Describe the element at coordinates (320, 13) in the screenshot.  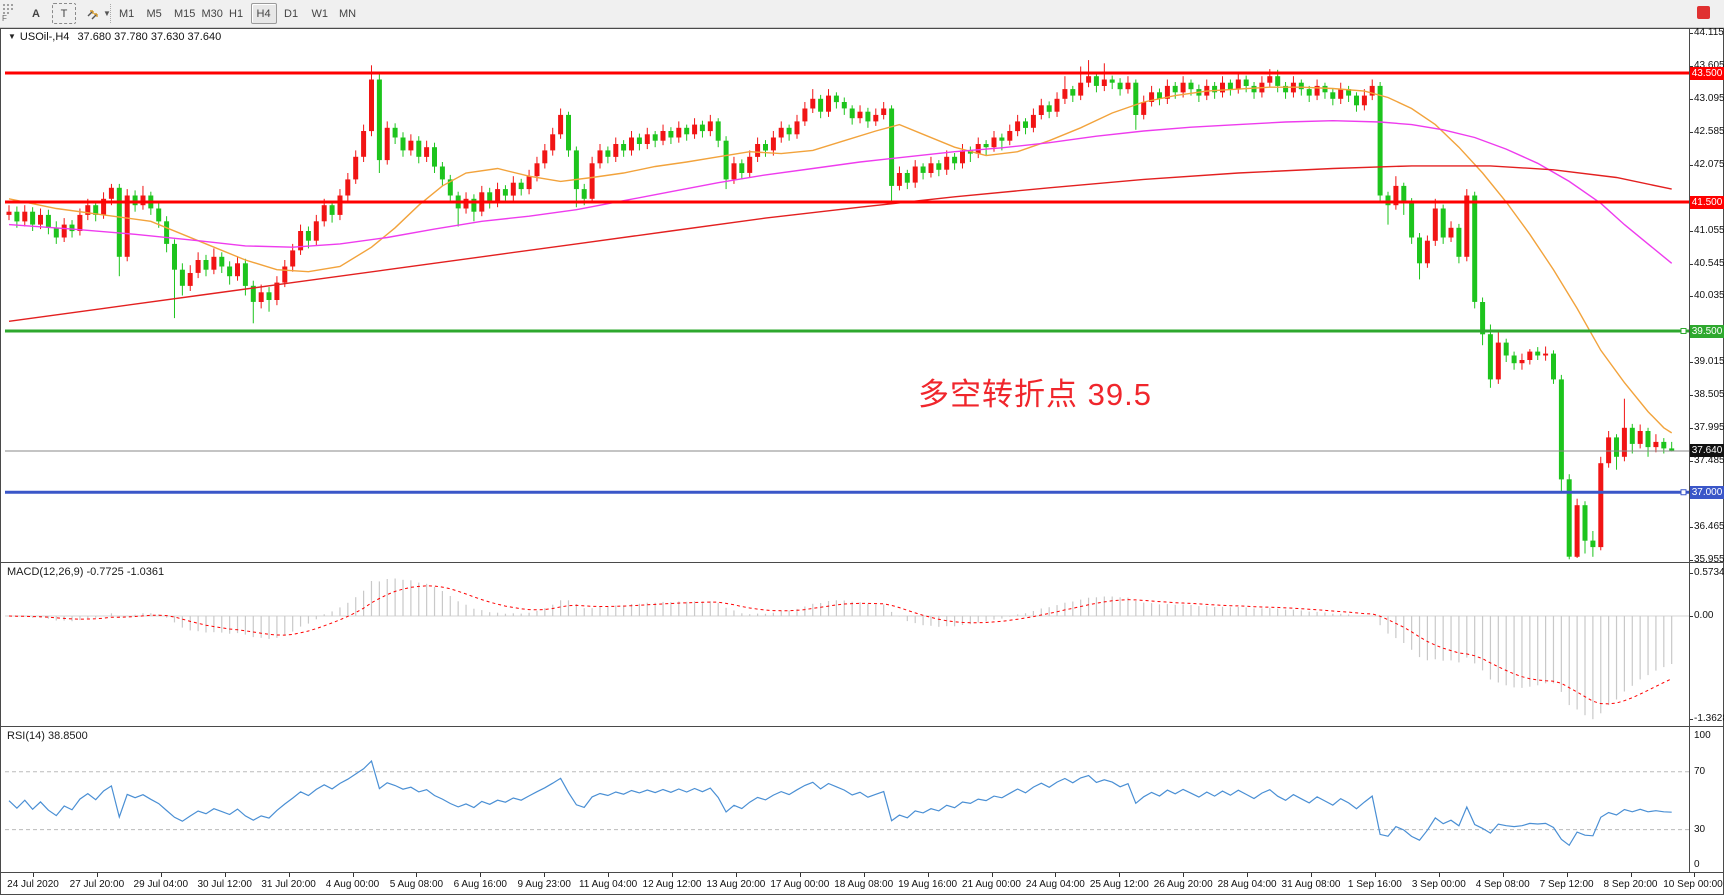
I see `timeframe-button-w1: W1` at that location.